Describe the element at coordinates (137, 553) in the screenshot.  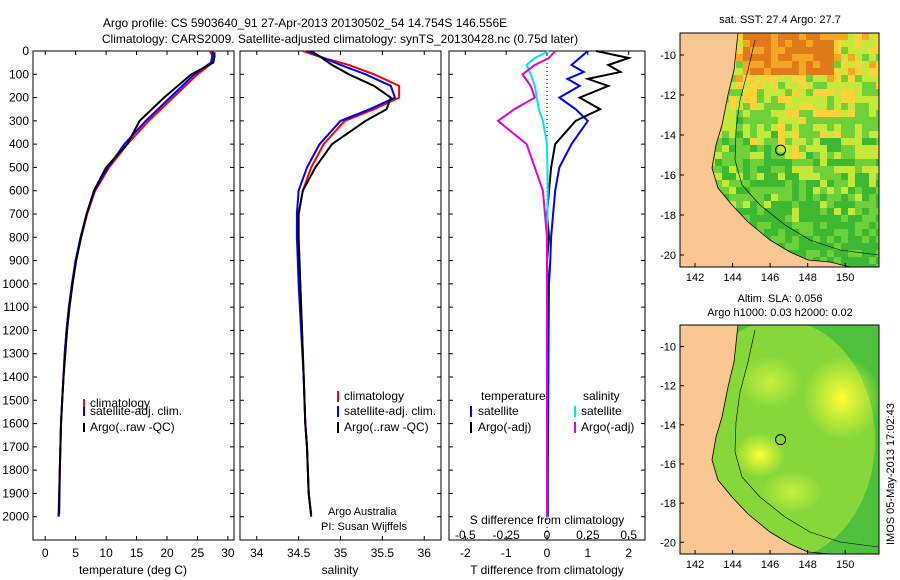
I see `x-tick-label: 15` at that location.